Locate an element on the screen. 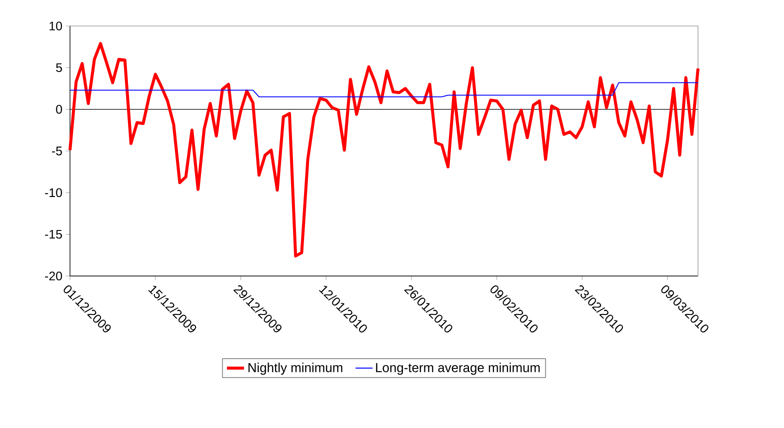 The width and height of the screenshot is (784, 428). y-tick-label: 10 is located at coordinates (56, 26).